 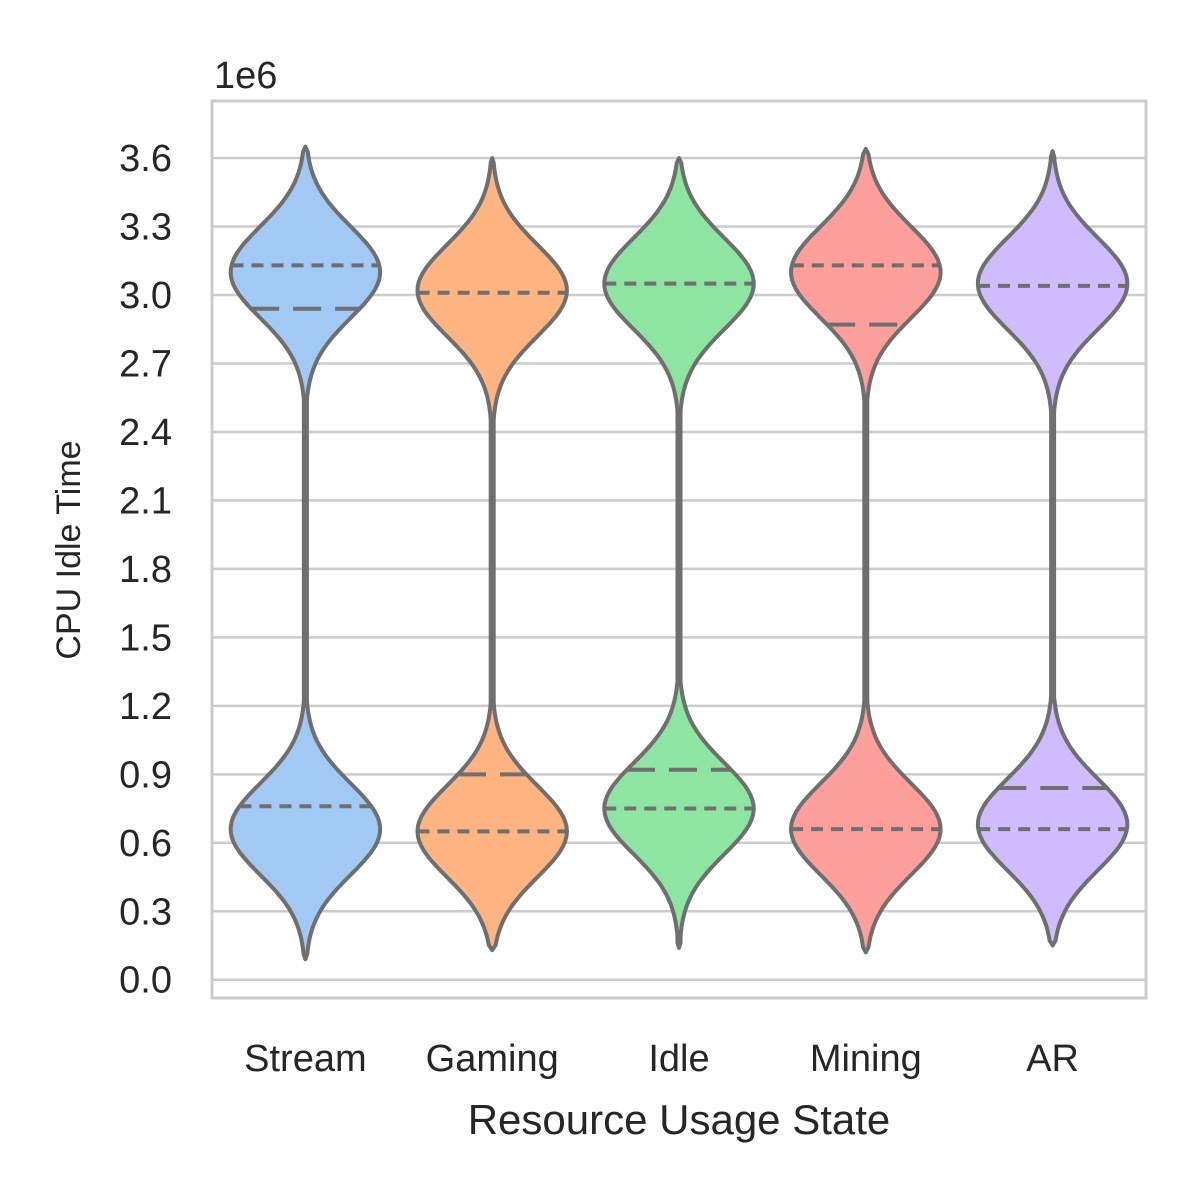 I want to click on y-tick-label: 3.3, so click(x=145, y=228).